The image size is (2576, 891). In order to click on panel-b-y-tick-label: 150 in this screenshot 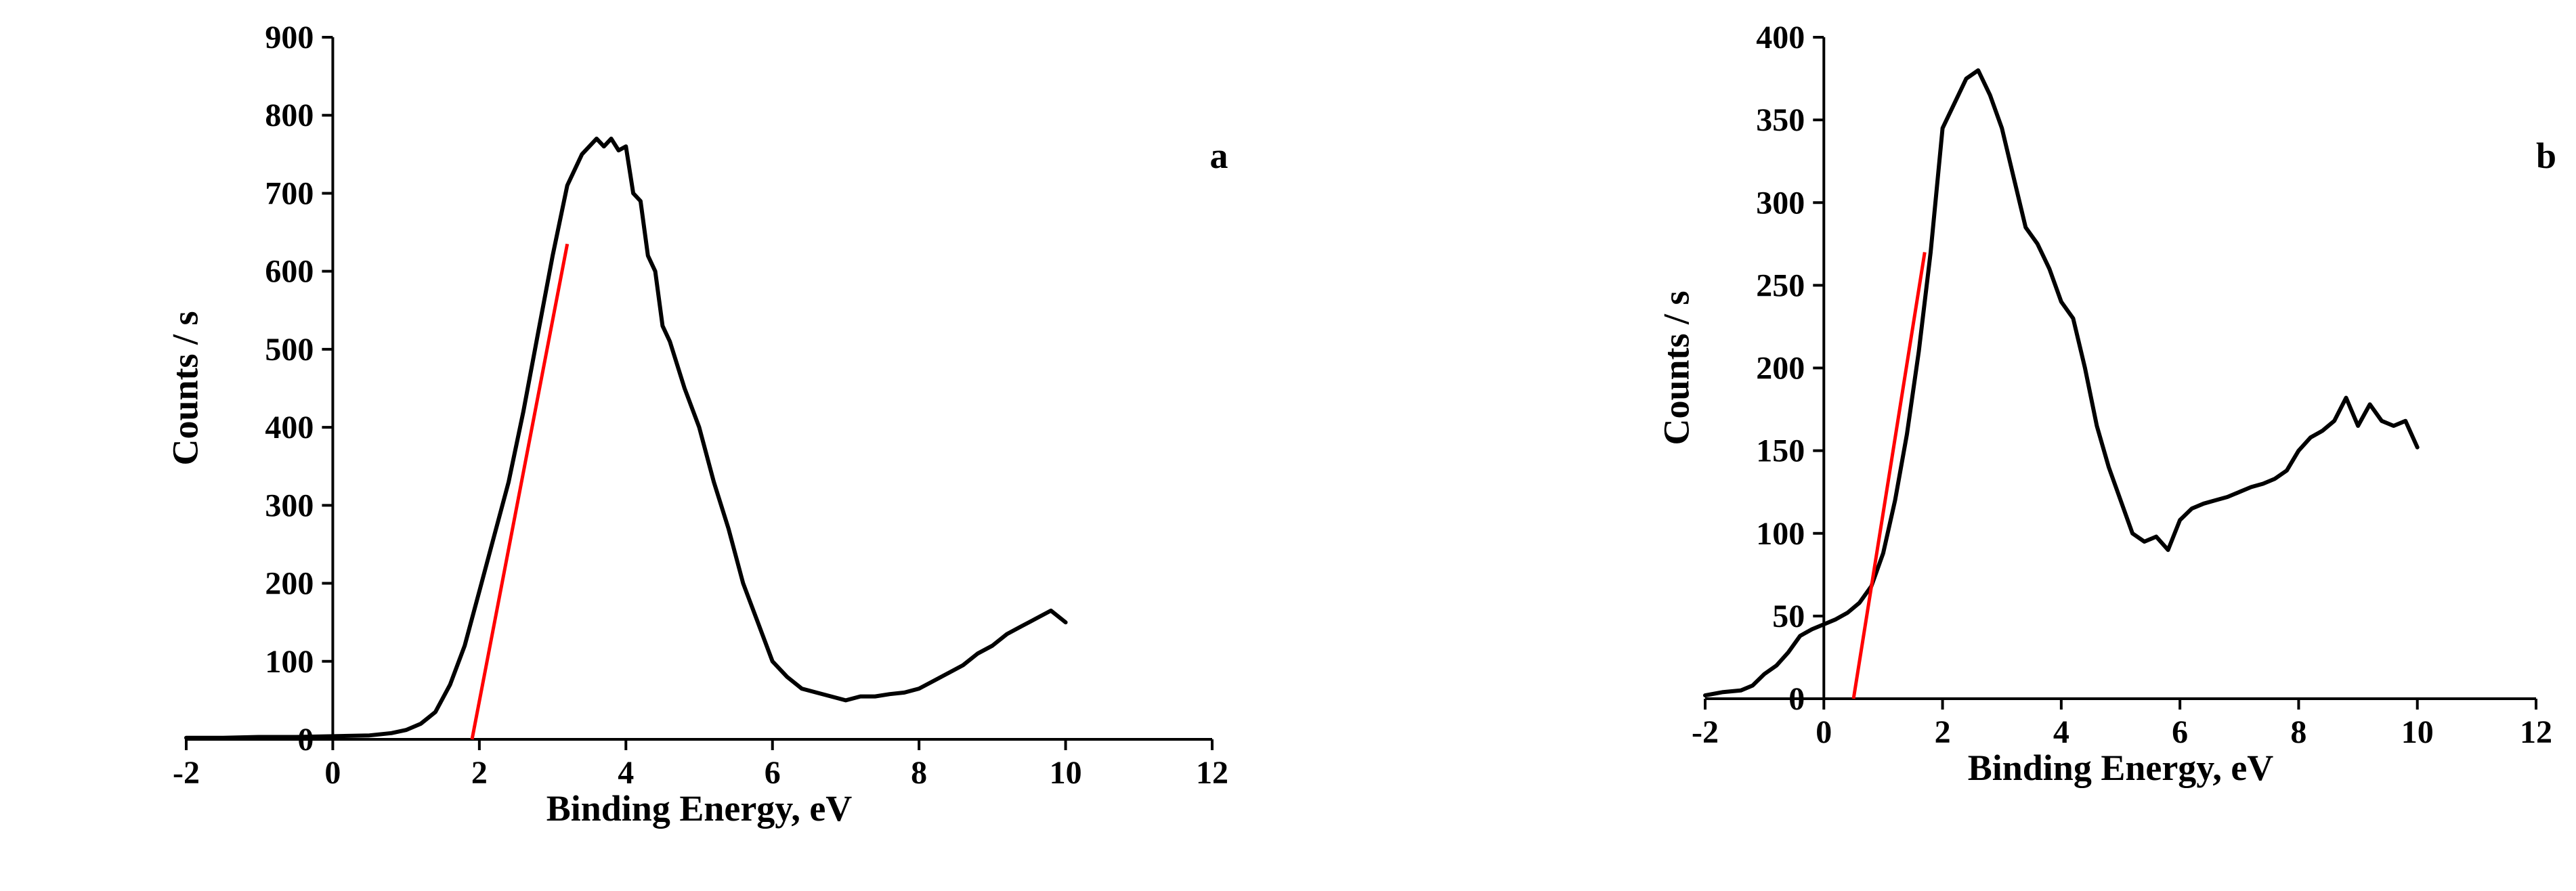, I will do `click(1780, 451)`.